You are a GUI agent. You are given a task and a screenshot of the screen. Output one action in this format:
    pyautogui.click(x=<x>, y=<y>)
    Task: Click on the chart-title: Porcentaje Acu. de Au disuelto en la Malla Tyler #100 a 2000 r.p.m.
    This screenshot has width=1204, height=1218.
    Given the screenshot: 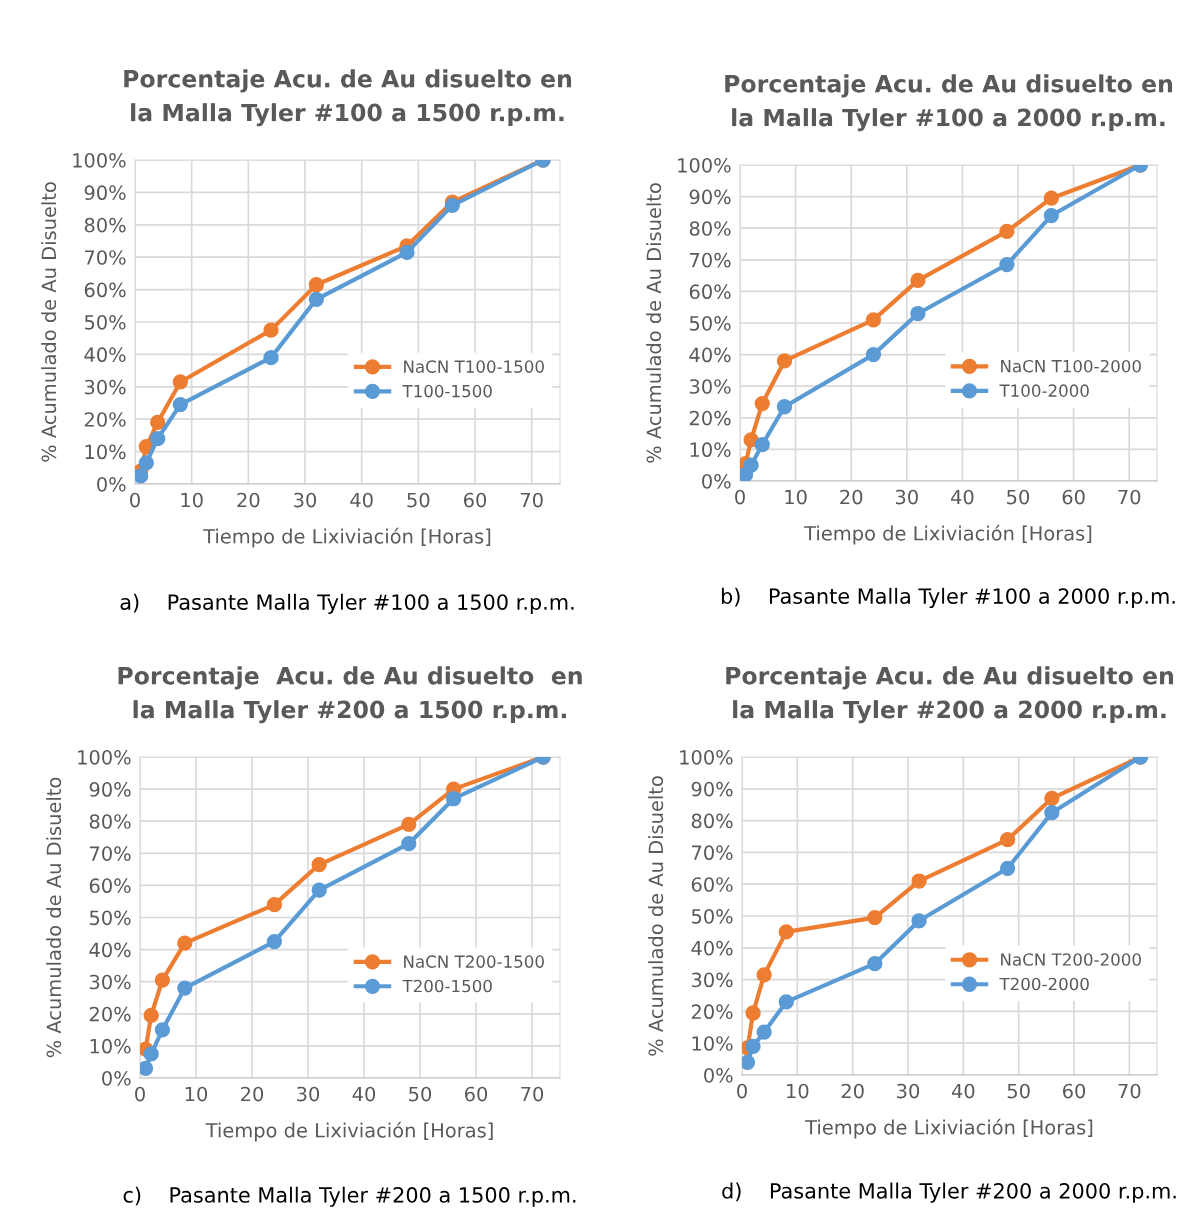 What is the action you would take?
    pyautogui.click(x=949, y=103)
    